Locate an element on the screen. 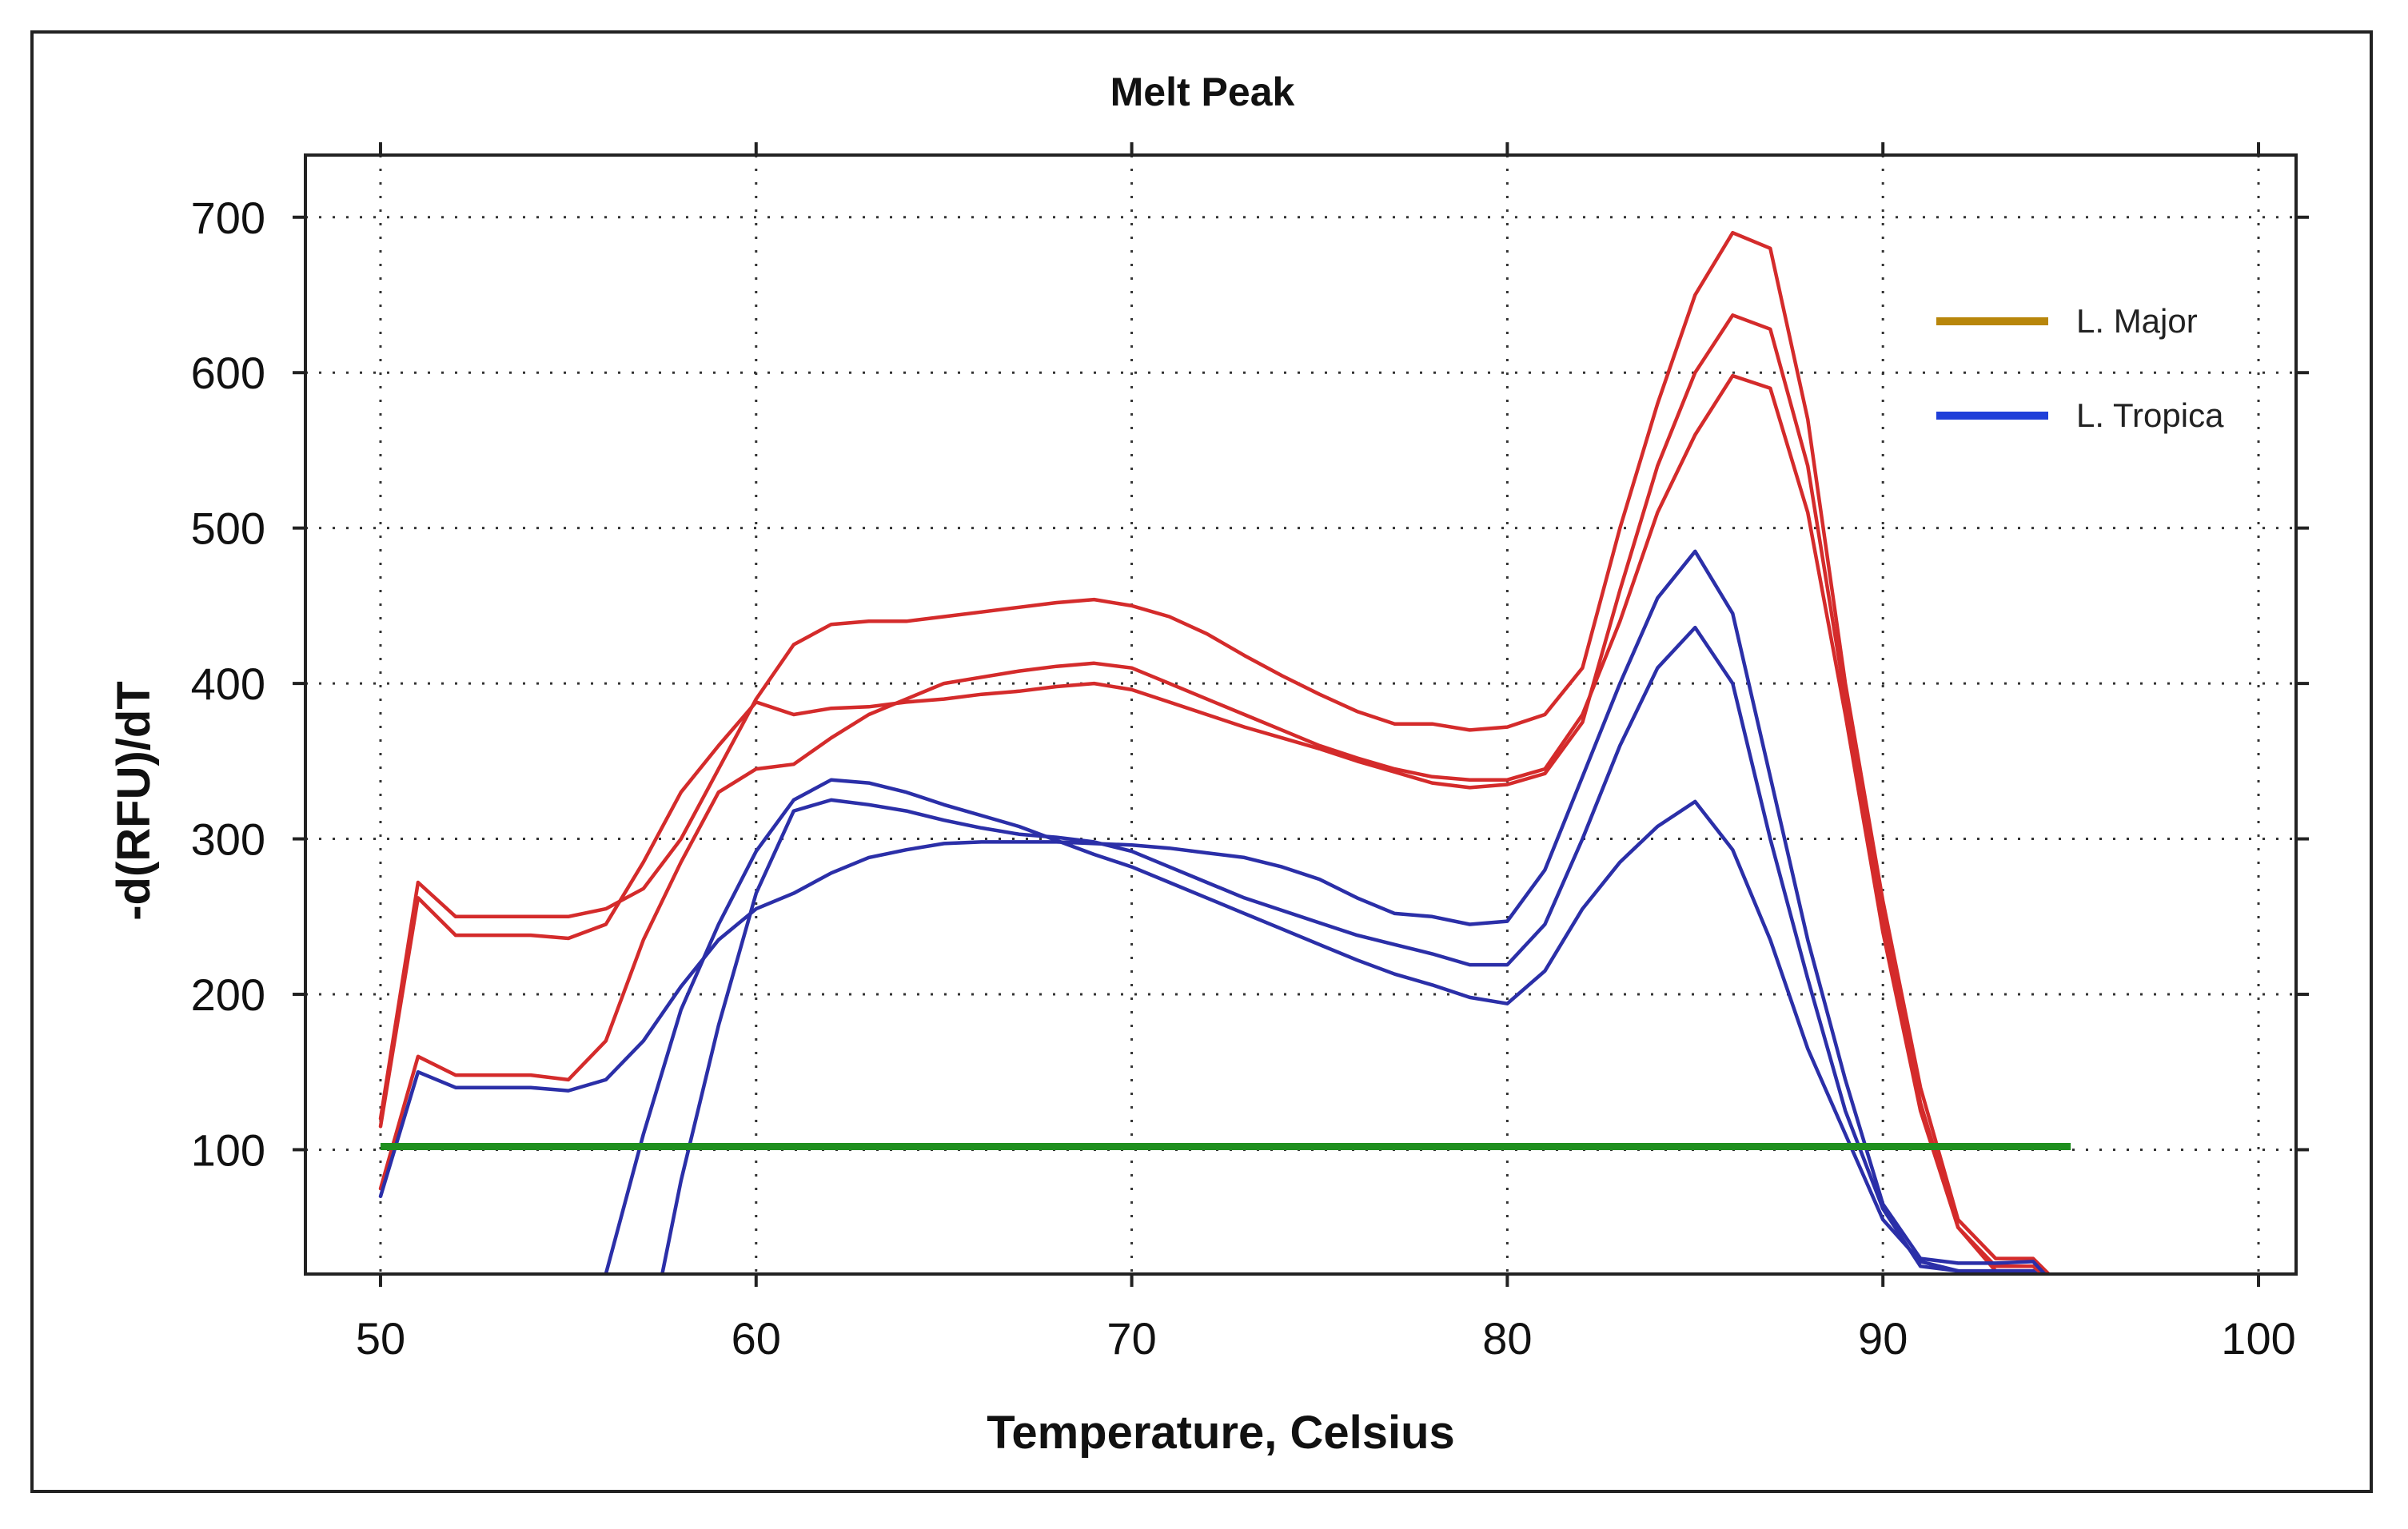  x-axis-title: Temperature, Celsius is located at coordinates (1221, 1433).